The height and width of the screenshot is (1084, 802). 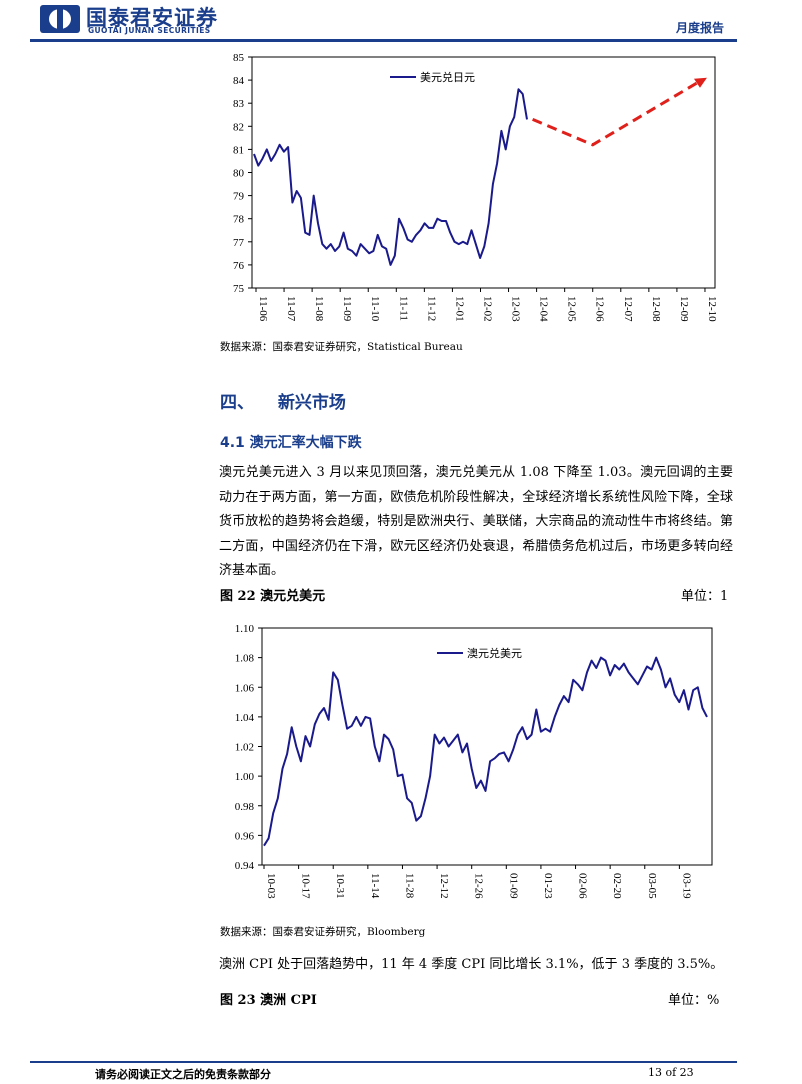 What do you see at coordinates (245, 629) in the screenshot?
I see `y-tick-label: 1.10` at bounding box center [245, 629].